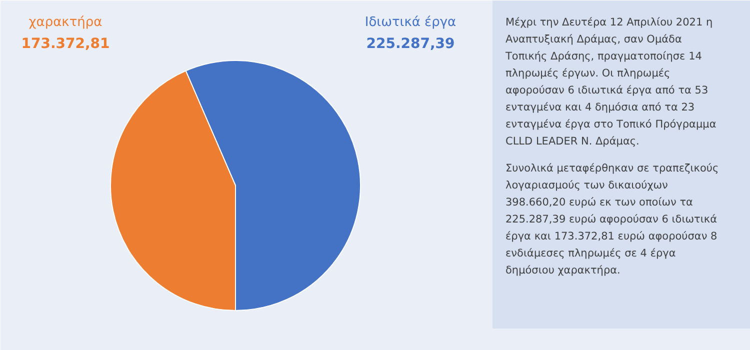 Image resolution: width=750 pixels, height=350 pixels. I want to click on text: Μέχρι την Δευτέρα 12 Απριλίου 2021 η Αναπτυξιακή Δράμας, σαν Ομάδα Τοπικής Δράσης, πραγματοποίησε 14 πληρωμές έργων. Οι πληρωμές αφορούσαν 6 ιδιωτικά έργα από τα 53 ενταγμένα και 4 δημόσια από τα 23 ενταγμένα έργα στο Τοπικό Πρόγραμμα CLLD LEADER Ν. Δράμας., so click(610, 82).